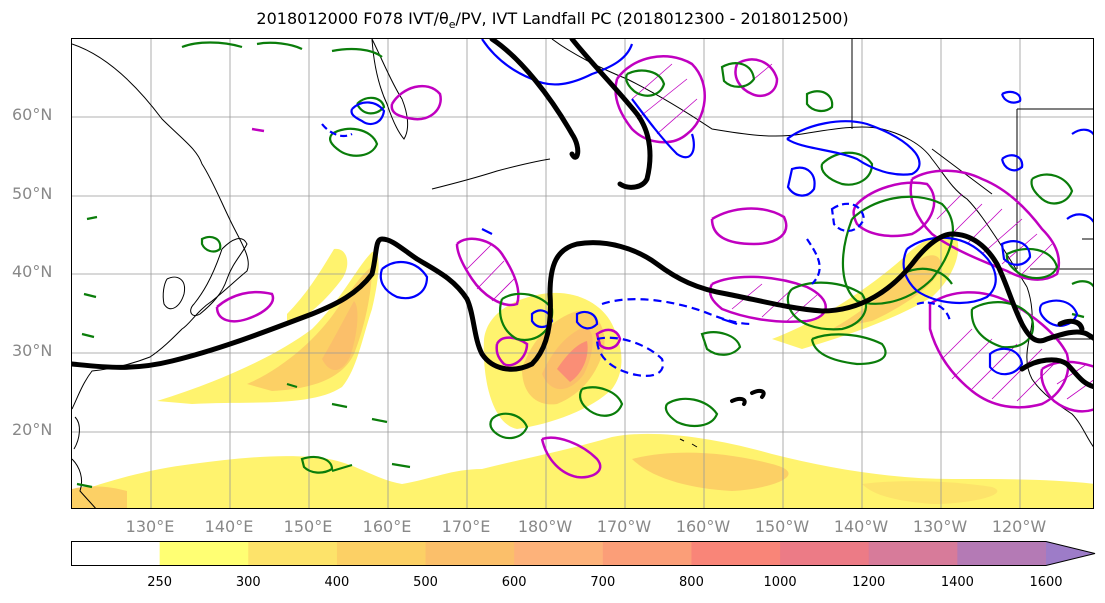 The image size is (1105, 603). What do you see at coordinates (308, 526) in the screenshot?
I see `lon-label-150e: 150°E` at bounding box center [308, 526].